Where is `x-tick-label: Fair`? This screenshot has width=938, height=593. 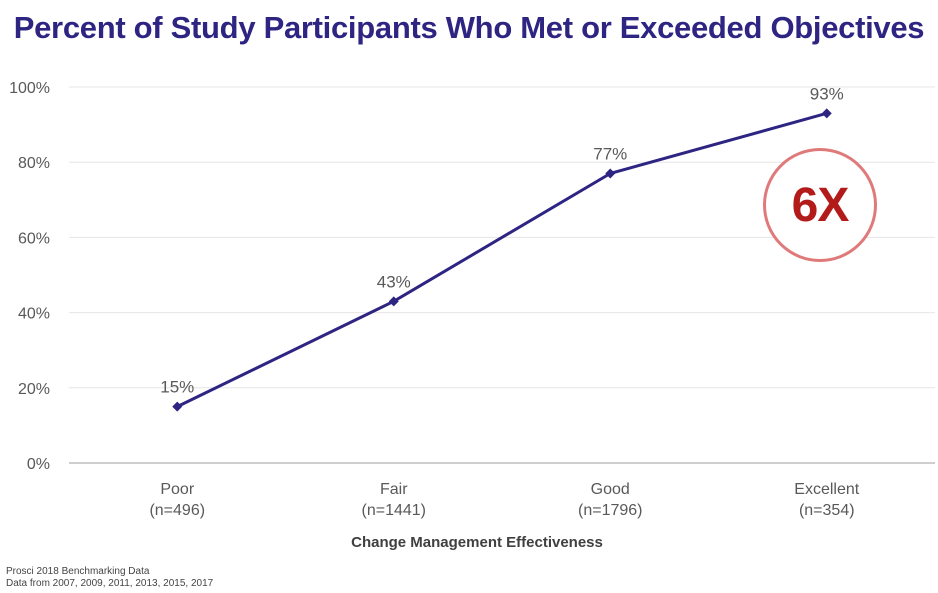
x-tick-label: Fair is located at coordinates (394, 489).